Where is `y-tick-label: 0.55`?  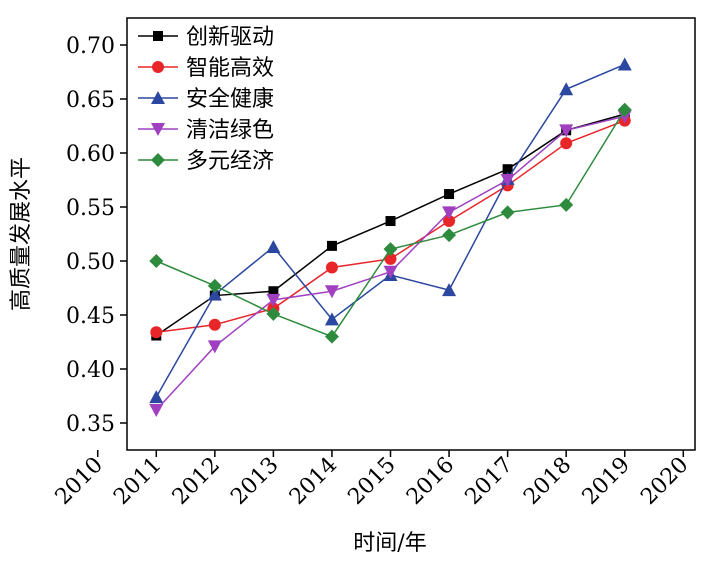 y-tick-label: 0.55 is located at coordinates (90, 208).